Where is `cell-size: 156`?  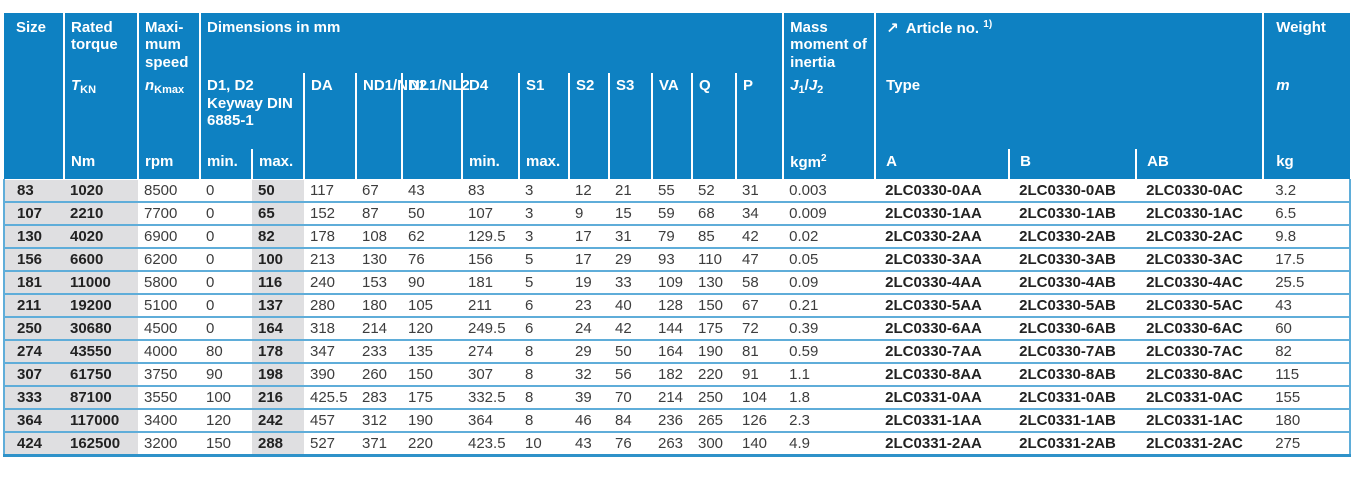
cell-size: 156 is located at coordinates (33, 258).